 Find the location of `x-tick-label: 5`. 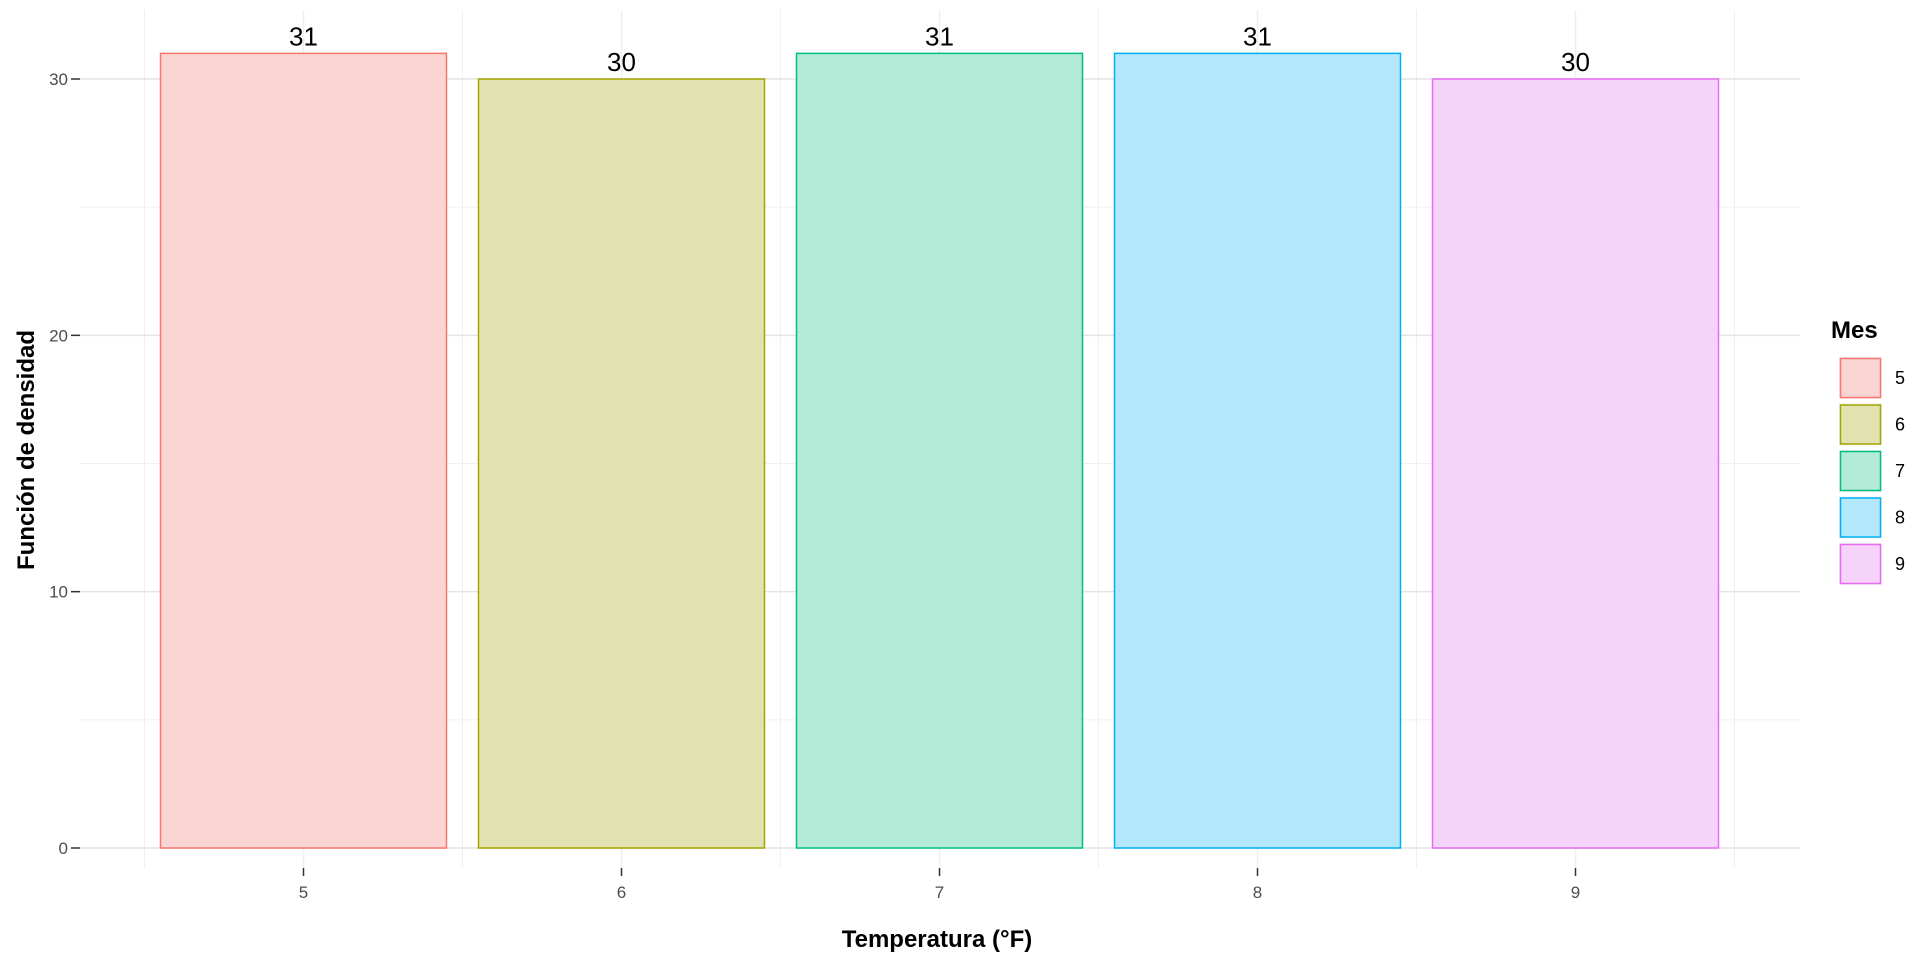

x-tick-label: 5 is located at coordinates (303, 892).